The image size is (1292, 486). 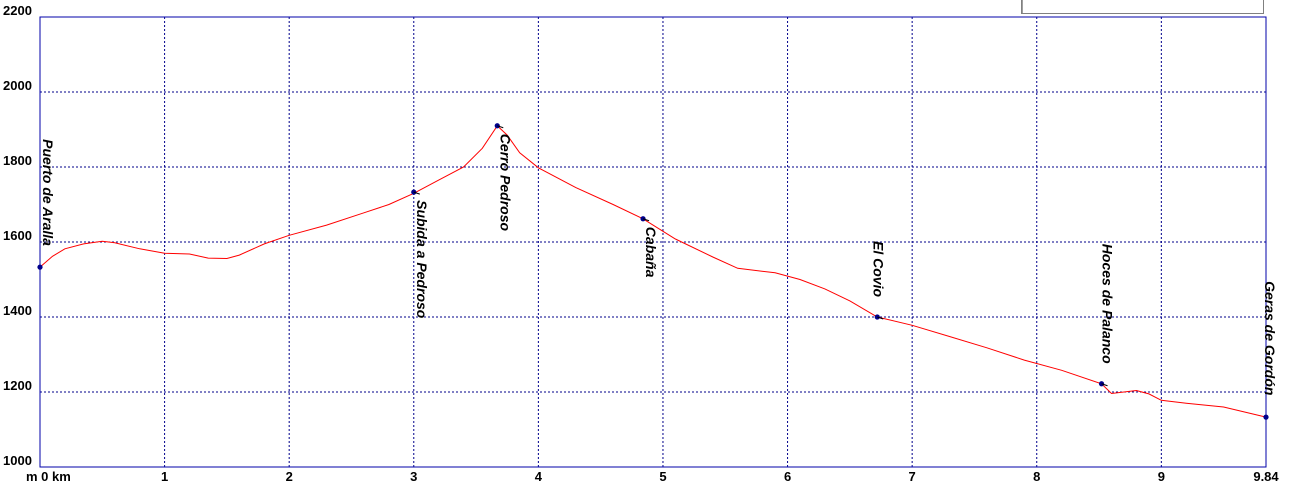 I want to click on waypoint: Hoces de Palanco, so click(x=1107, y=315).